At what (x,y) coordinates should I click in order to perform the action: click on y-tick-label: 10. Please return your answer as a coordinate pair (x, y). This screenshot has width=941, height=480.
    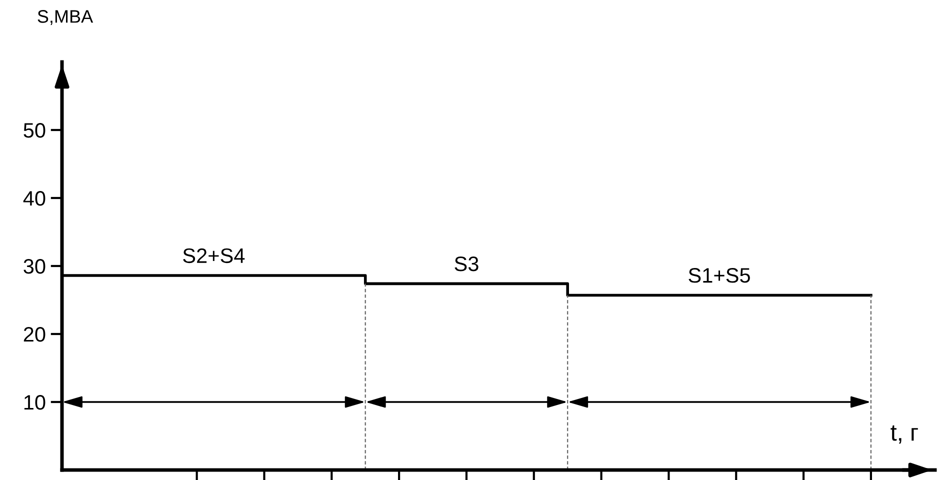
    Looking at the image, I should click on (35, 402).